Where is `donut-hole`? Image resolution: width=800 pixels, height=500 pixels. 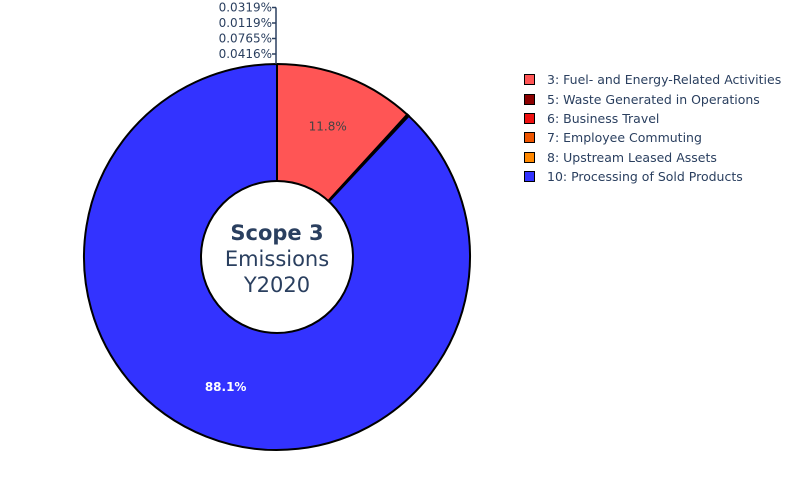
donut-hole is located at coordinates (277, 257).